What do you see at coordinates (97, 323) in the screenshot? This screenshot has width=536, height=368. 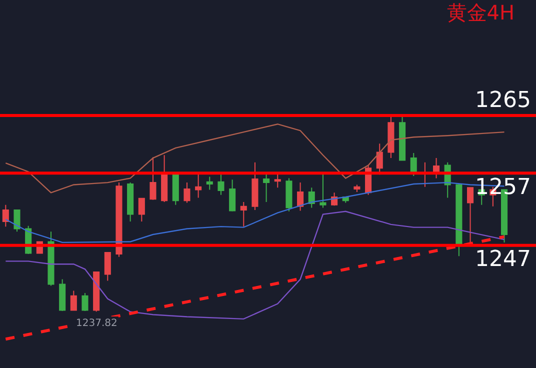 I see `annotation: 1237.82` at bounding box center [97, 323].